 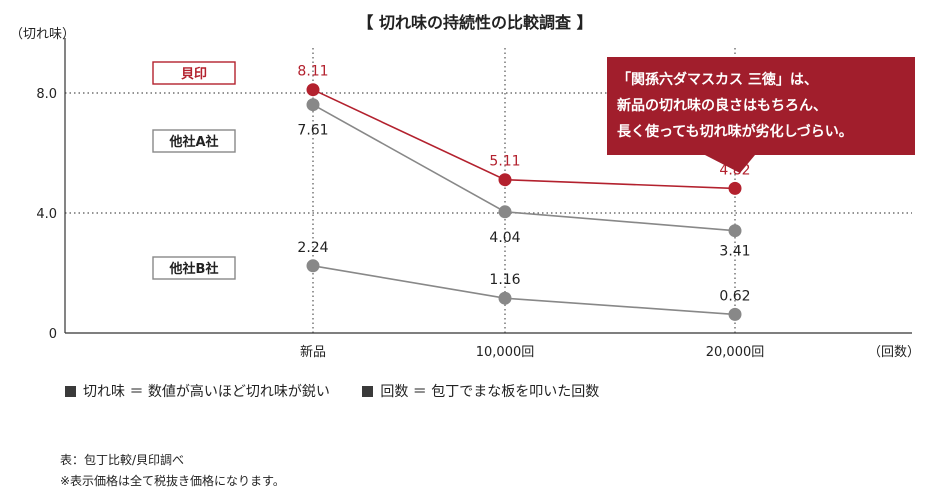 I want to click on x-tick-label: 10,000回, so click(x=505, y=352).